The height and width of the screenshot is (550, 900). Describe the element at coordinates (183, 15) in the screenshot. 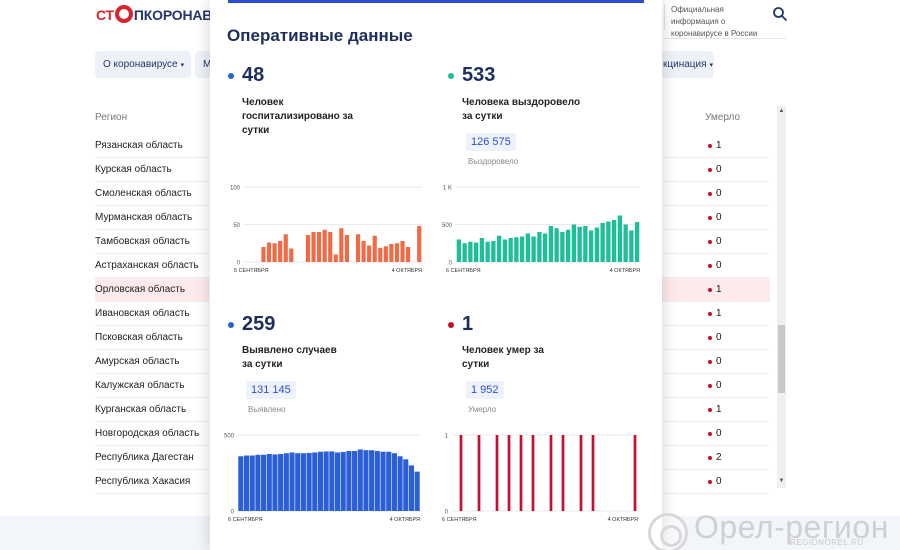

I see `logo-text-part3: КОРОНАВИ` at that location.